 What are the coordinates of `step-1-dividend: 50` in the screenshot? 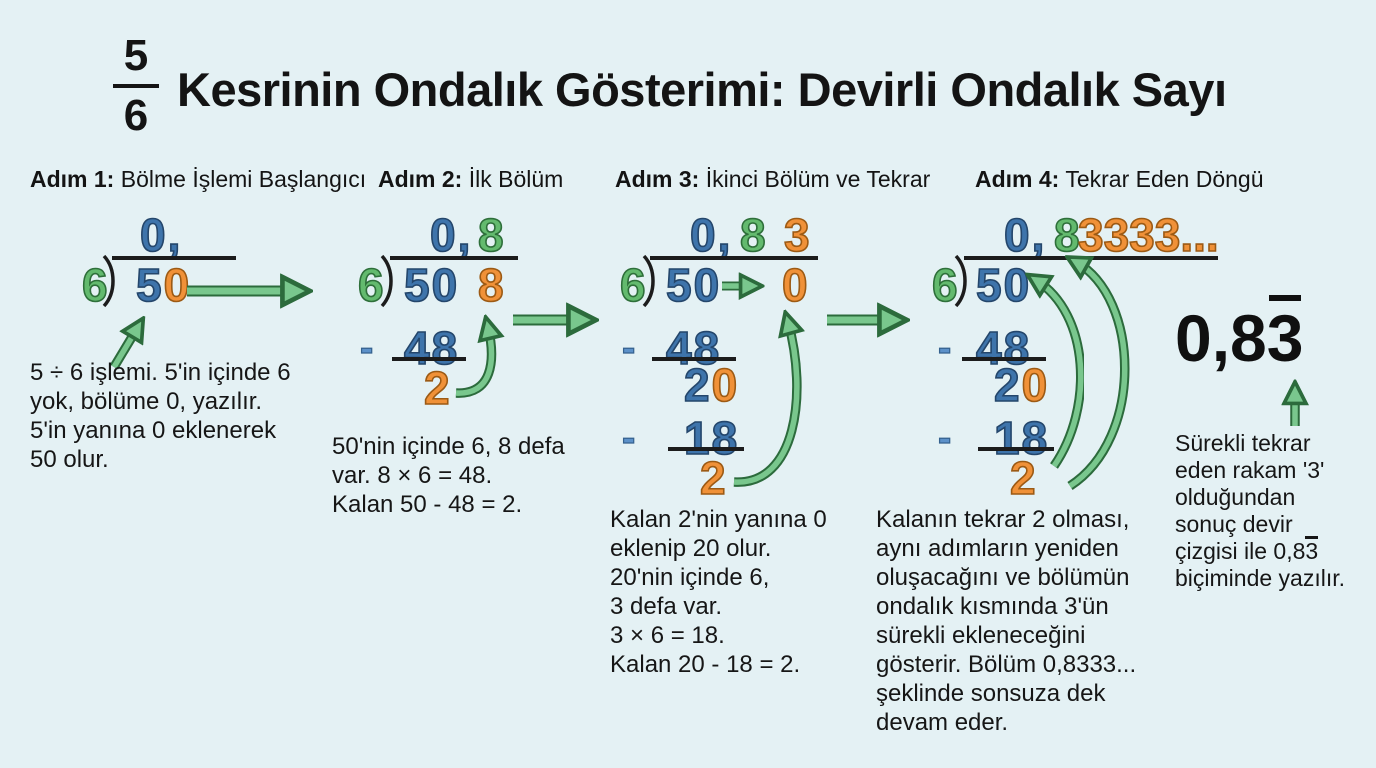 It's located at (163, 285).